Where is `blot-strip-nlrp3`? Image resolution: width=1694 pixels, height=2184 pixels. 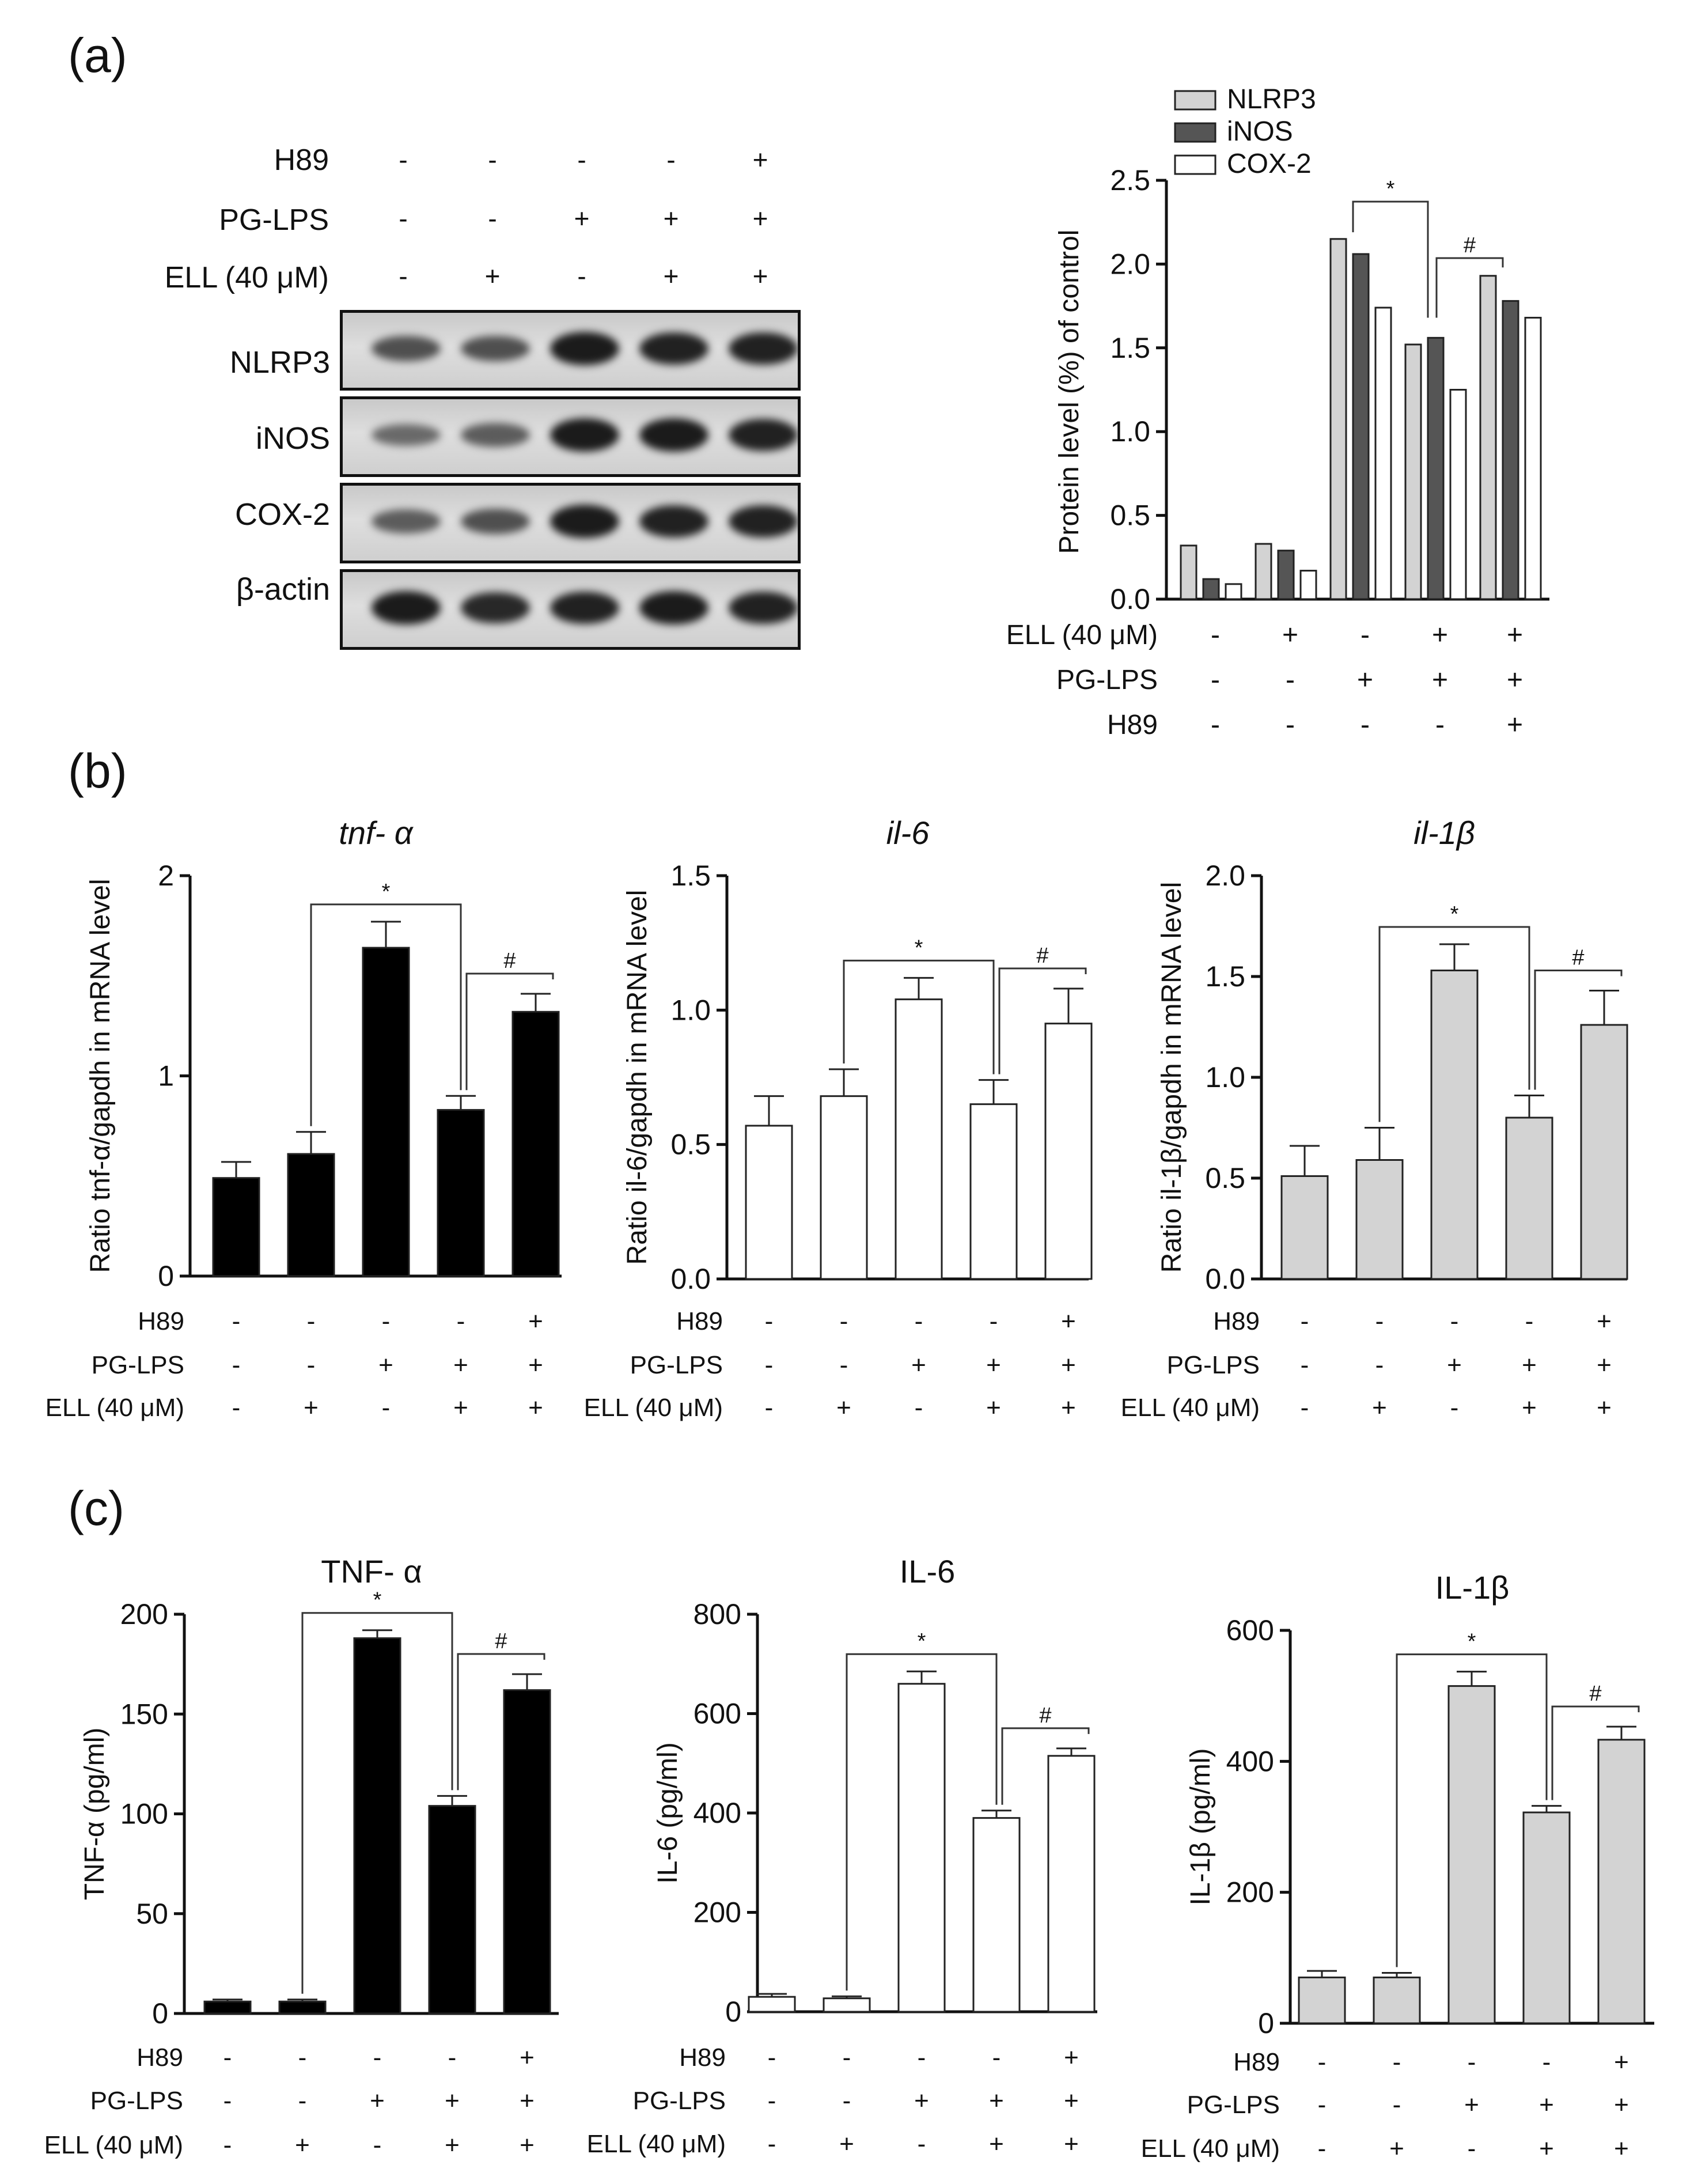
blot-strip-nlrp3 is located at coordinates (570, 350).